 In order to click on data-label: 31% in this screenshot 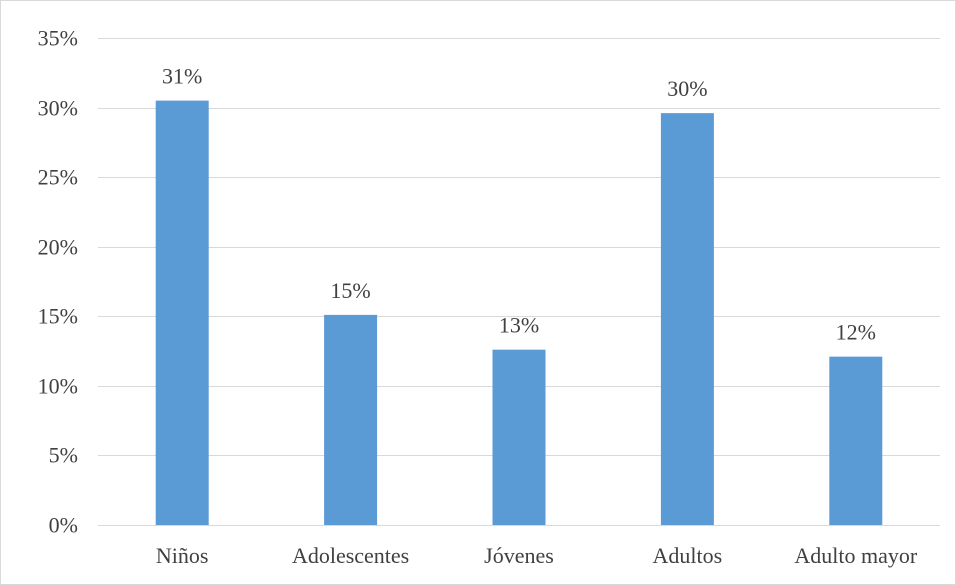, I will do `click(182, 76)`.